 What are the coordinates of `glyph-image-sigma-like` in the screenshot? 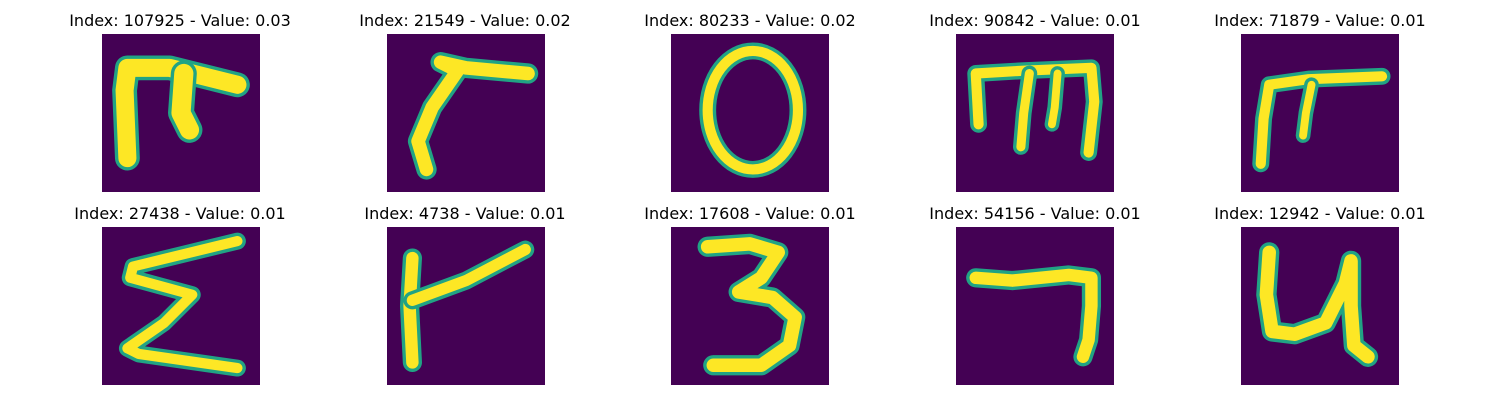 It's located at (181, 306).